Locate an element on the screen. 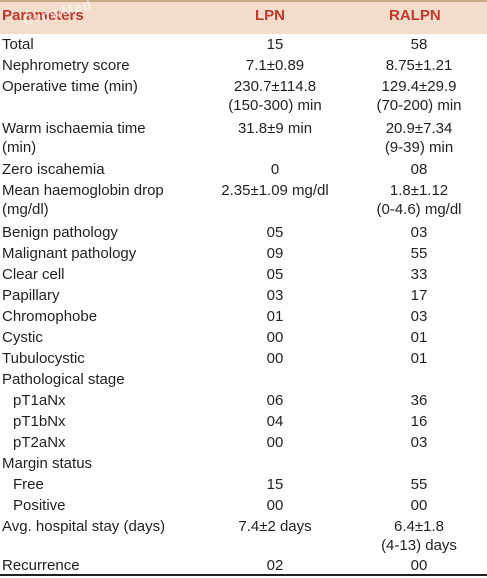  lpn-value: 0 is located at coordinates (275, 169).